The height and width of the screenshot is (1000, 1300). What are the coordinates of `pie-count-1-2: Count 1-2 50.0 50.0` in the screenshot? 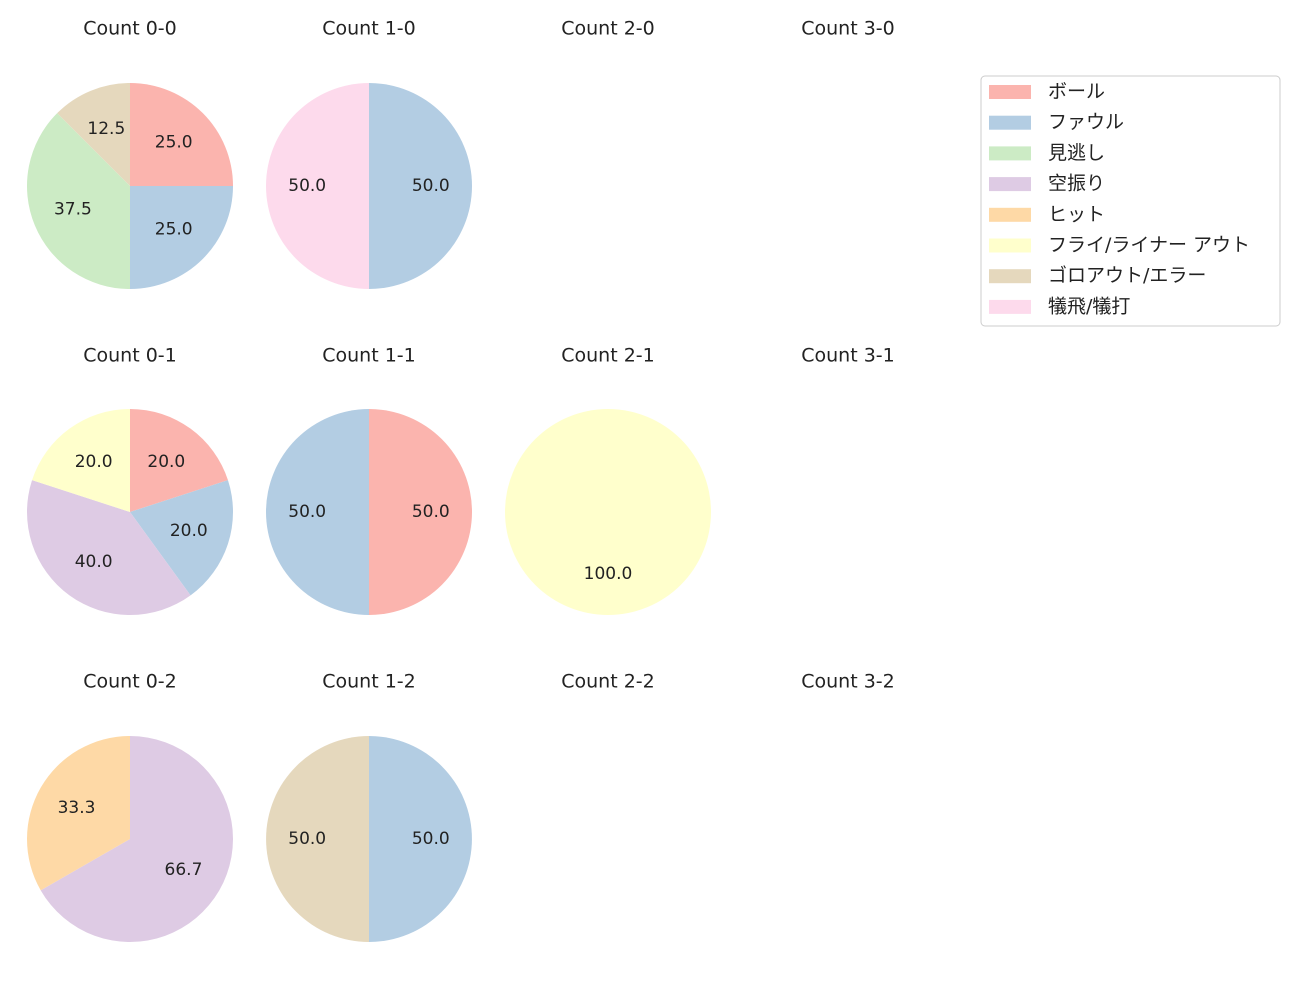 It's located at (369, 806).